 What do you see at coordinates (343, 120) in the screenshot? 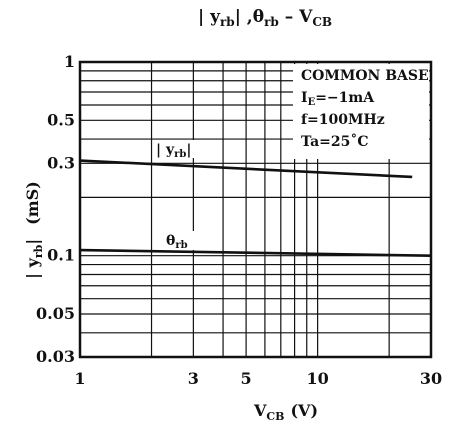
I see `condition-line-3: f=100MHz` at bounding box center [343, 120].